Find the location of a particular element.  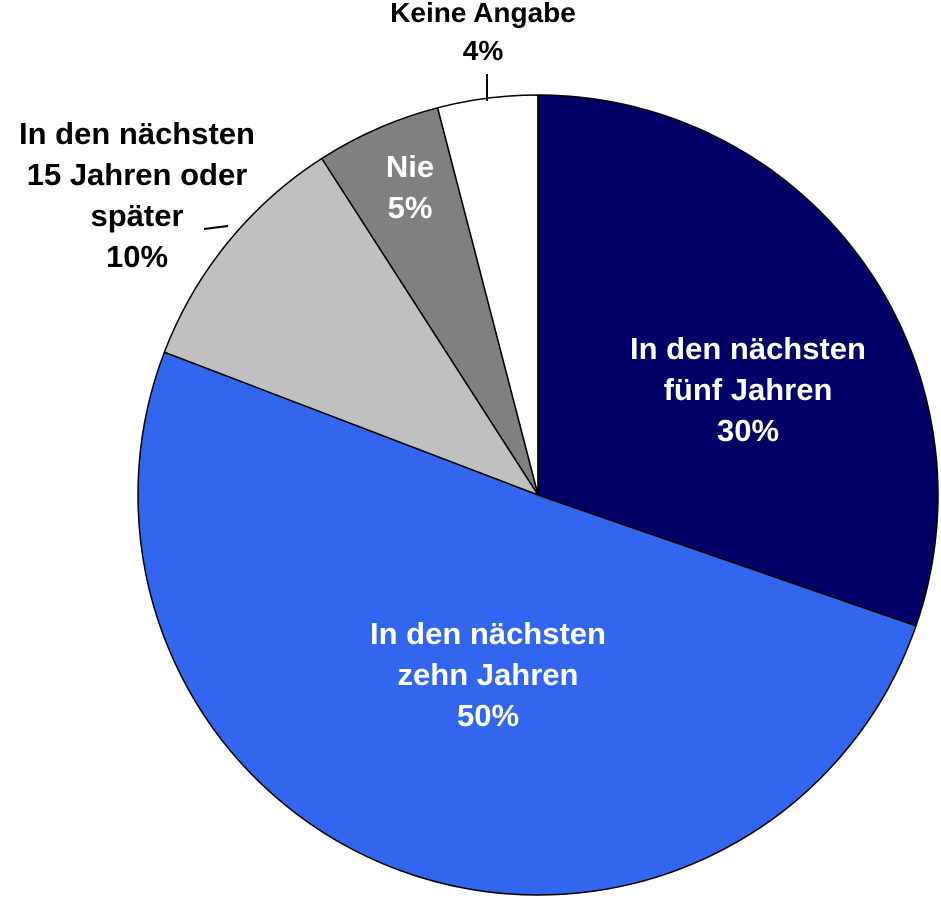

slice-label: In den nächsten 15 Jahren oder später 10% is located at coordinates (168, 195).